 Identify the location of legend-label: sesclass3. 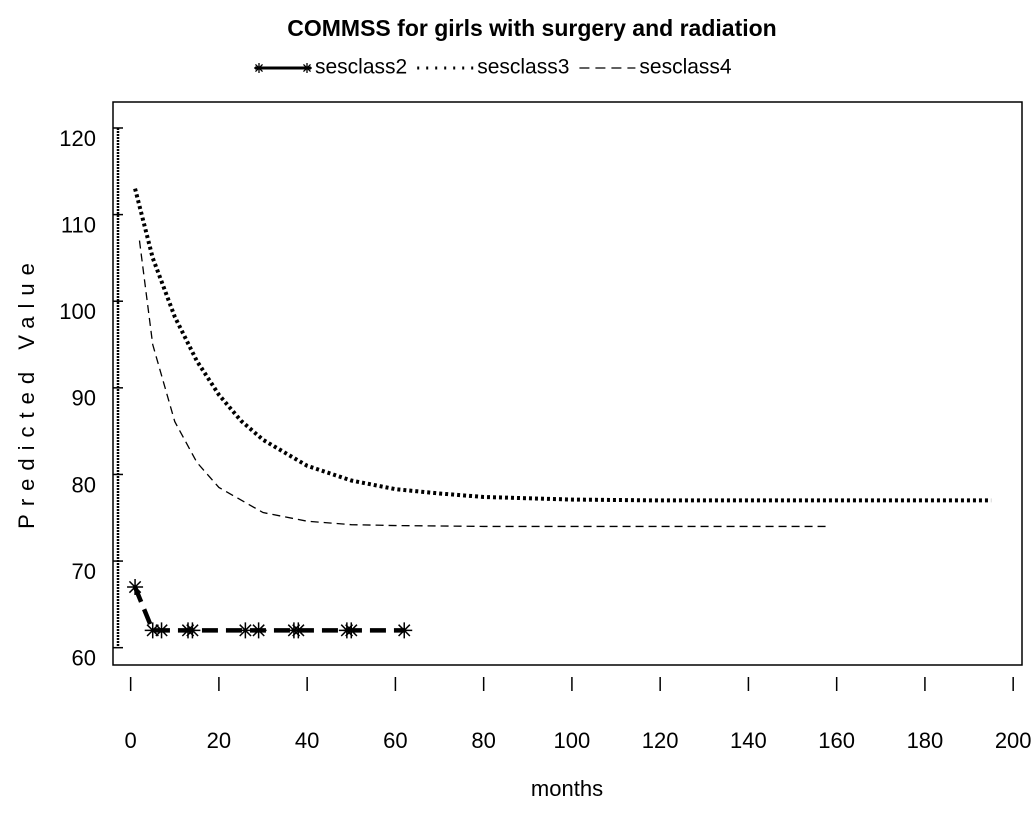
(523, 67).